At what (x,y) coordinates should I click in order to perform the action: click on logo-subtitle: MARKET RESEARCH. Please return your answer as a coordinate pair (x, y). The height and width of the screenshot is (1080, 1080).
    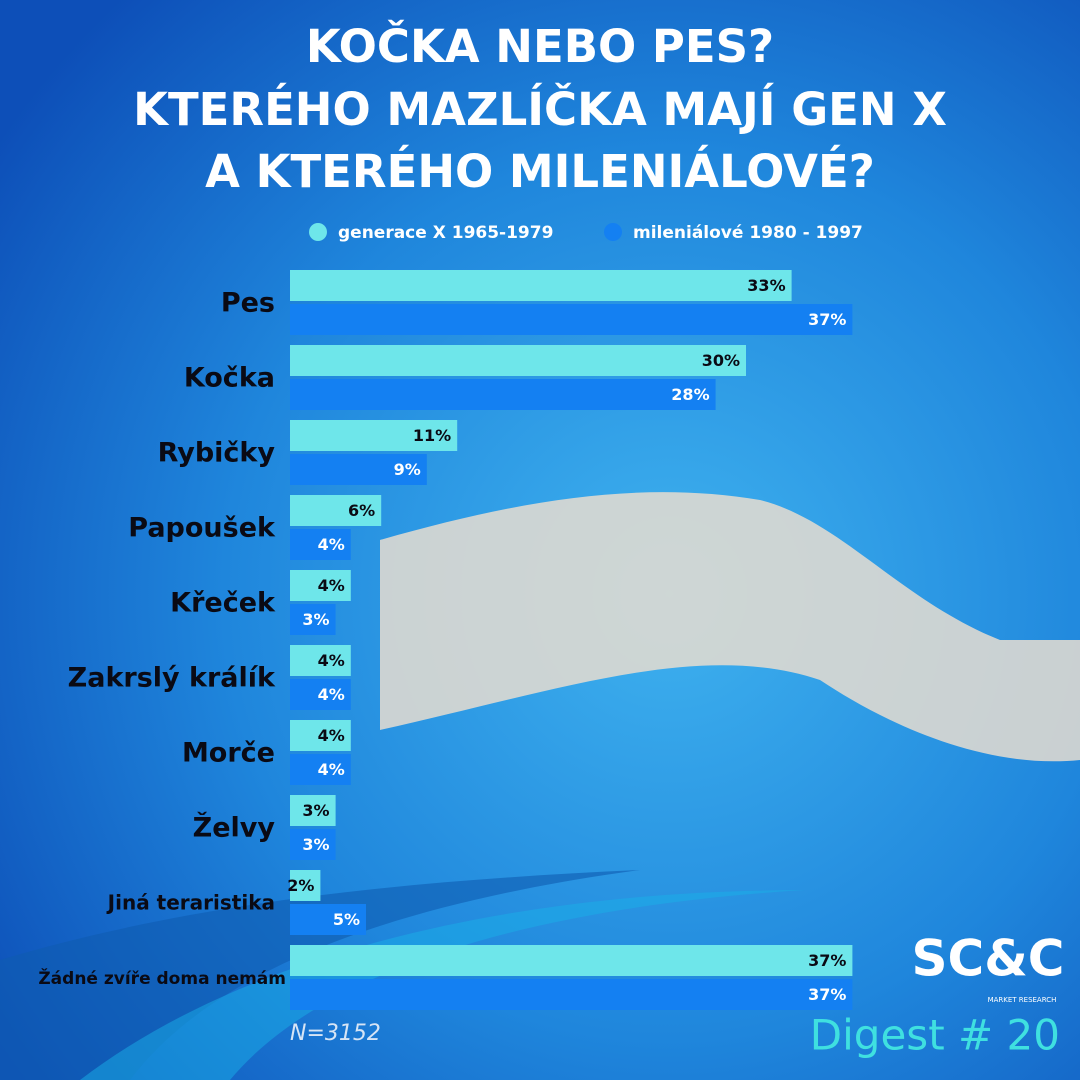
    Looking at the image, I should click on (1022, 1000).